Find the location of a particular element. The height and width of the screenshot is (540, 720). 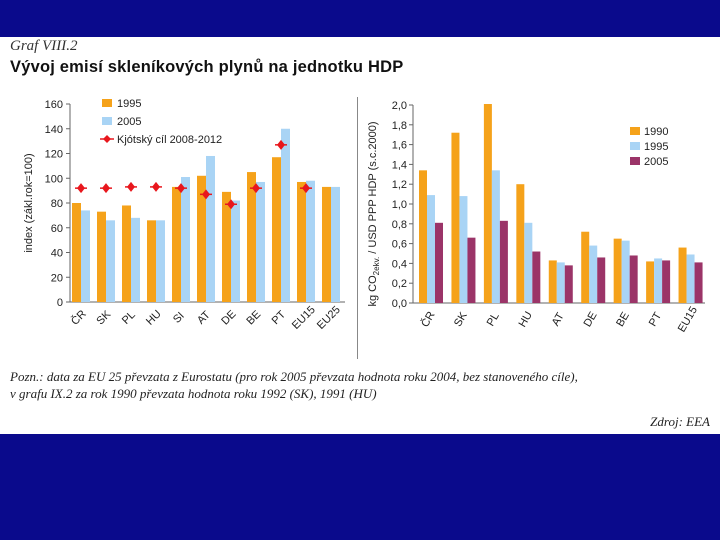

chart-divider is located at coordinates (357, 228).